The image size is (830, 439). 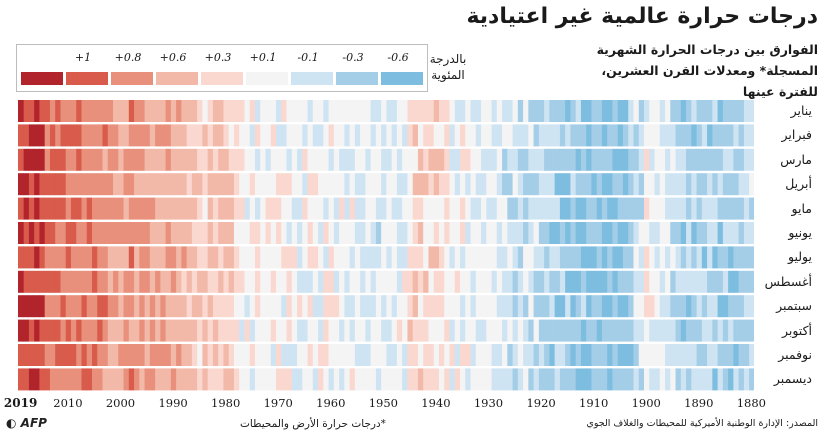 I want to click on year-tick-label: 1990, so click(x=173, y=403).